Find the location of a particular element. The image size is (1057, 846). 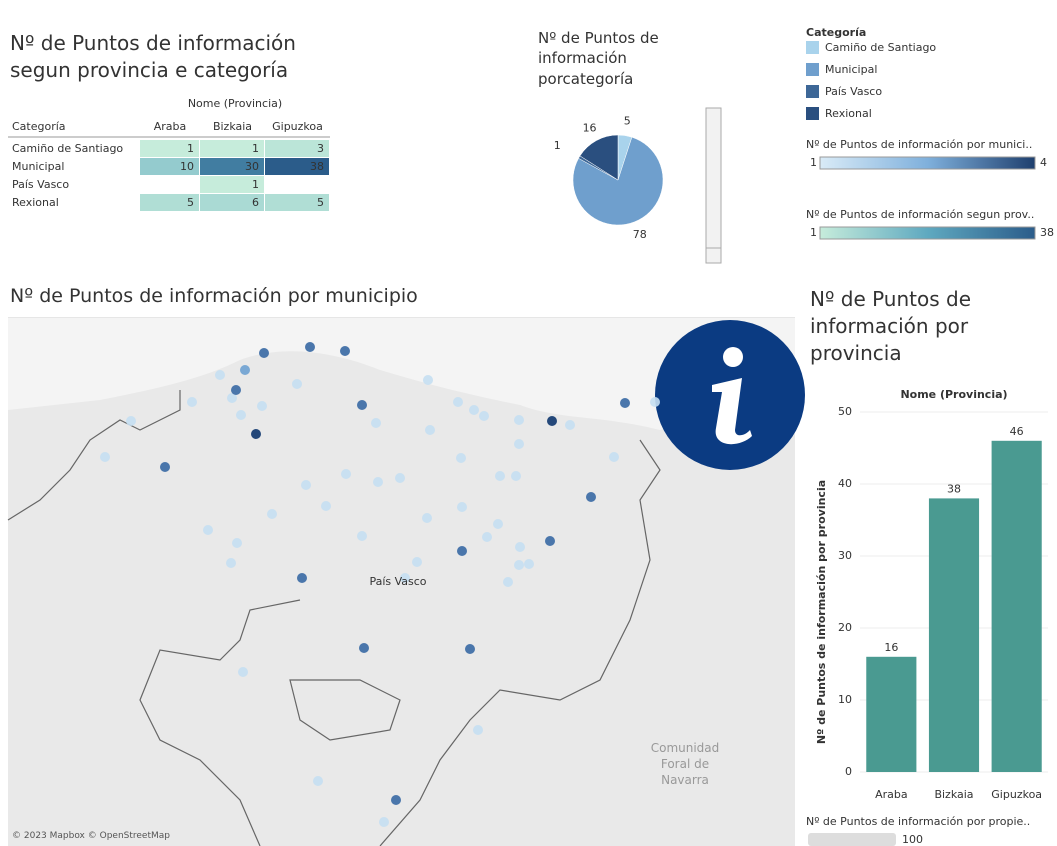

bar-label: 46 is located at coordinates (1017, 431).